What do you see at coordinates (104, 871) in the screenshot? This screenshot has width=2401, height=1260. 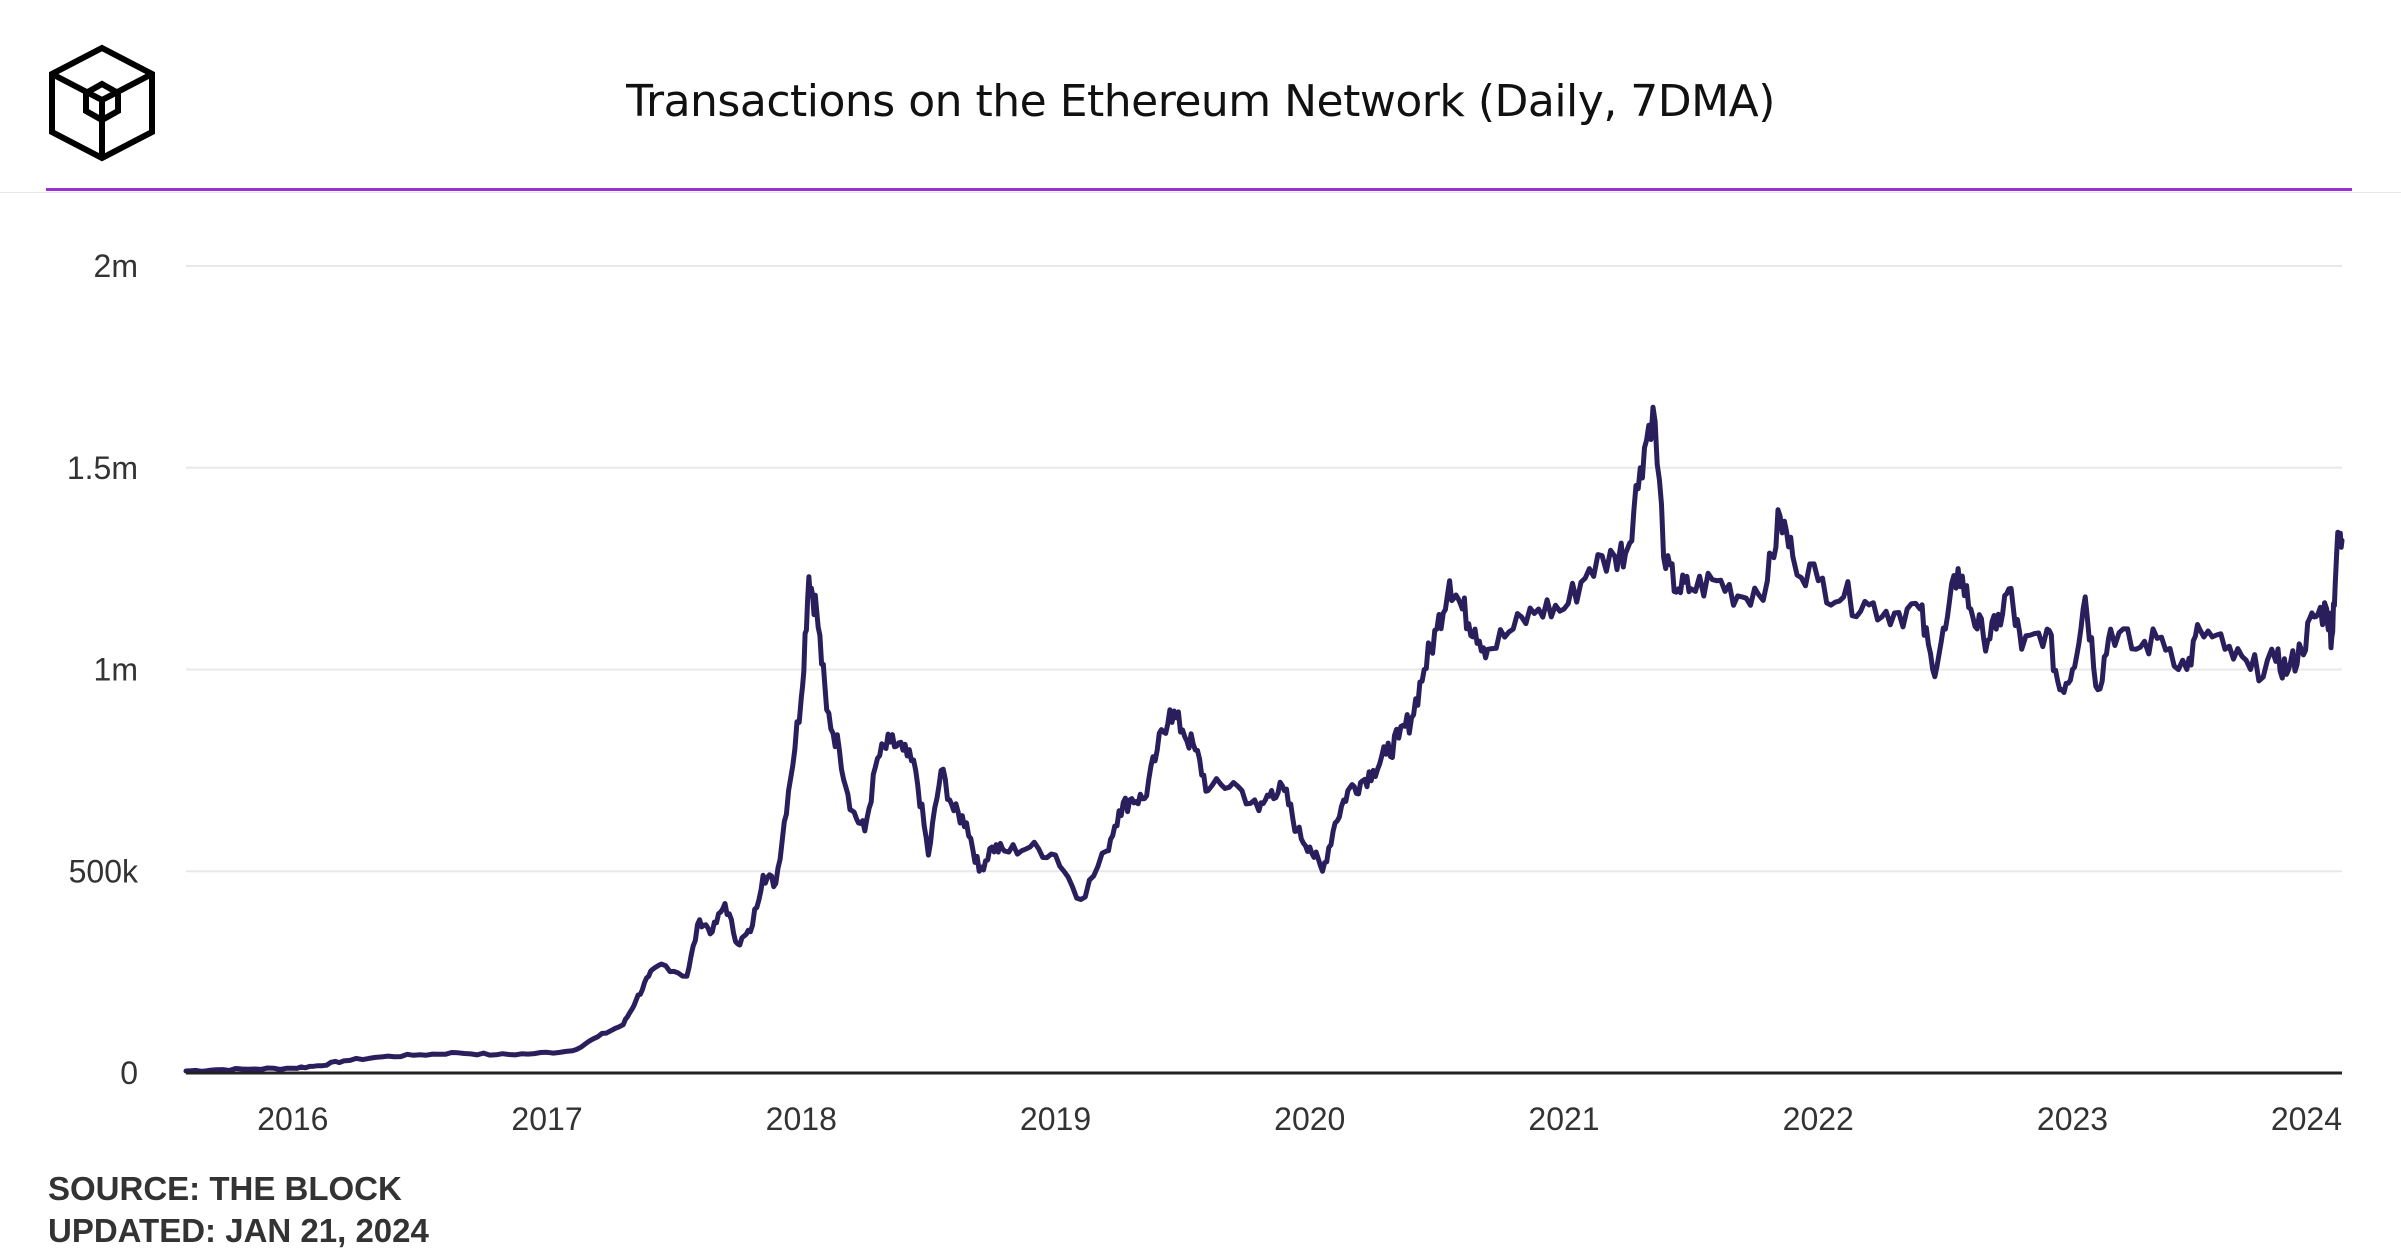 I see `y-tick-label: 500k` at bounding box center [104, 871].